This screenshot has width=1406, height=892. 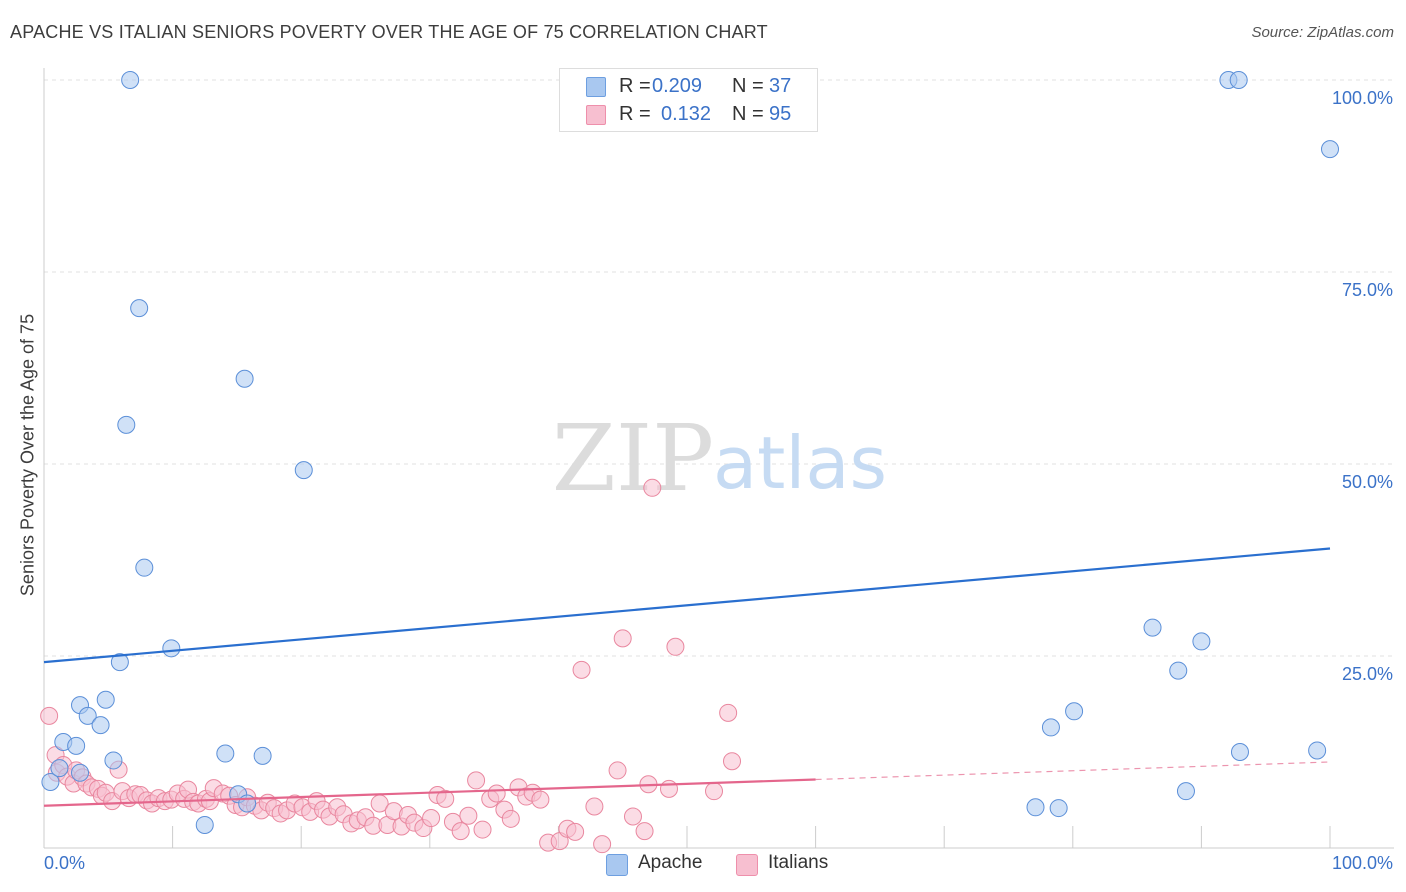 What do you see at coordinates (1367, 482) in the screenshot?
I see `y-tick-label: 50.0%` at bounding box center [1367, 482].